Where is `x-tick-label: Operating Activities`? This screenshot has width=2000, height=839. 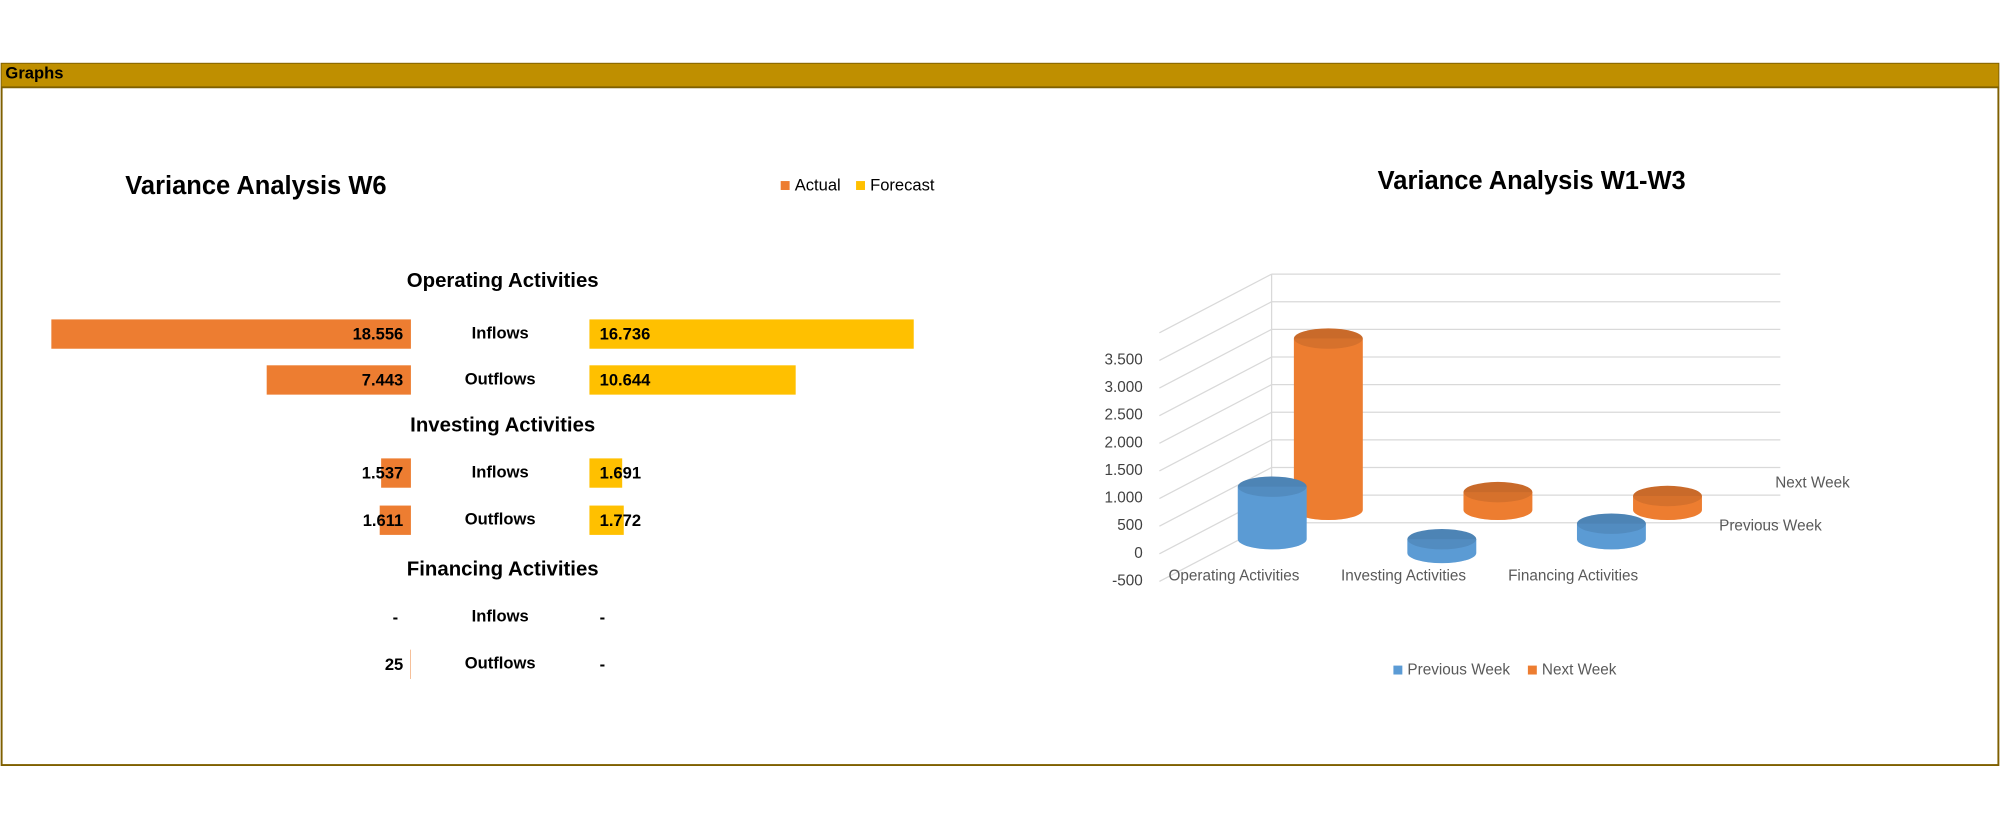 x-tick-label: Operating Activities is located at coordinates (1234, 575).